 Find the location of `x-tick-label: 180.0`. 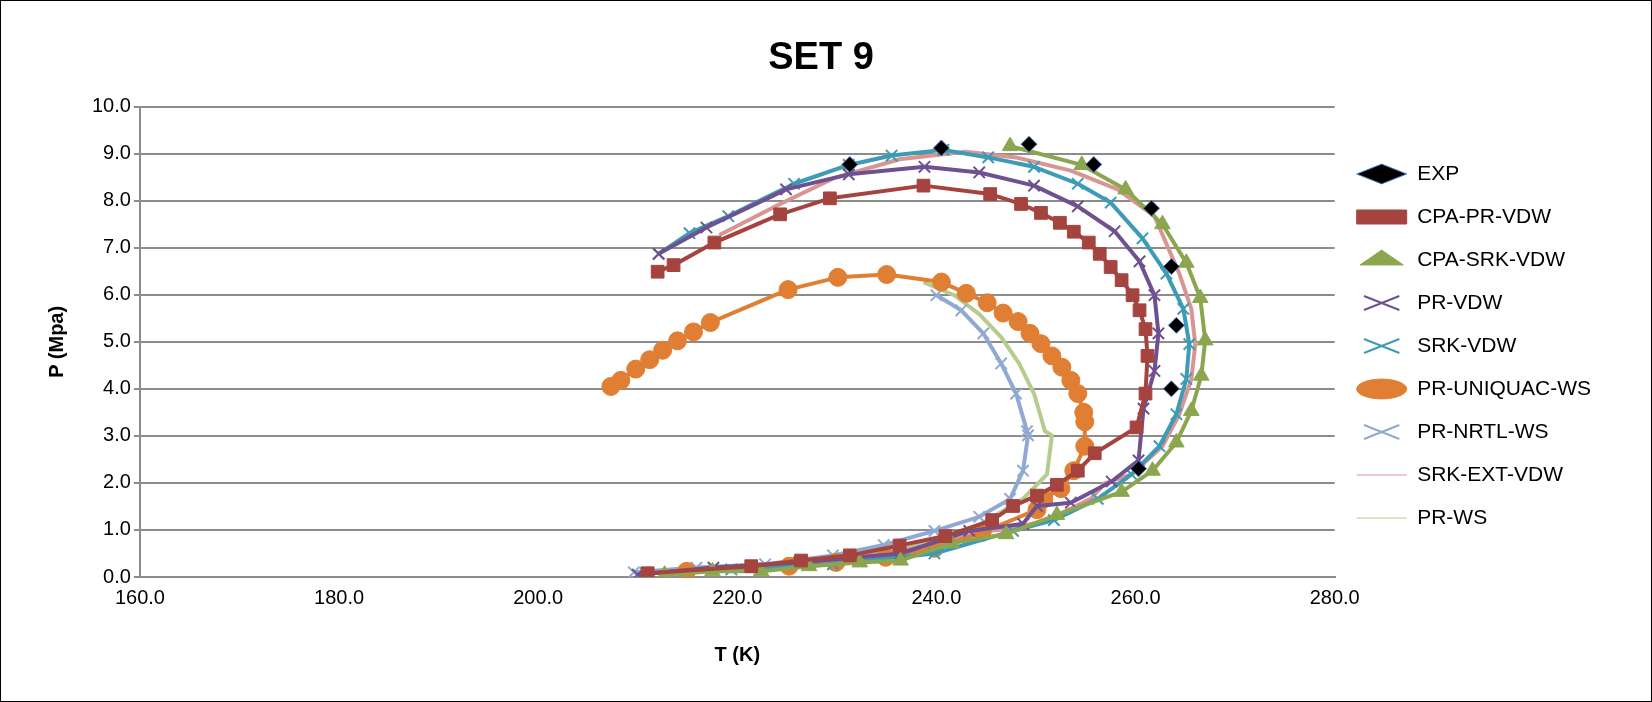

x-tick-label: 180.0 is located at coordinates (339, 596).